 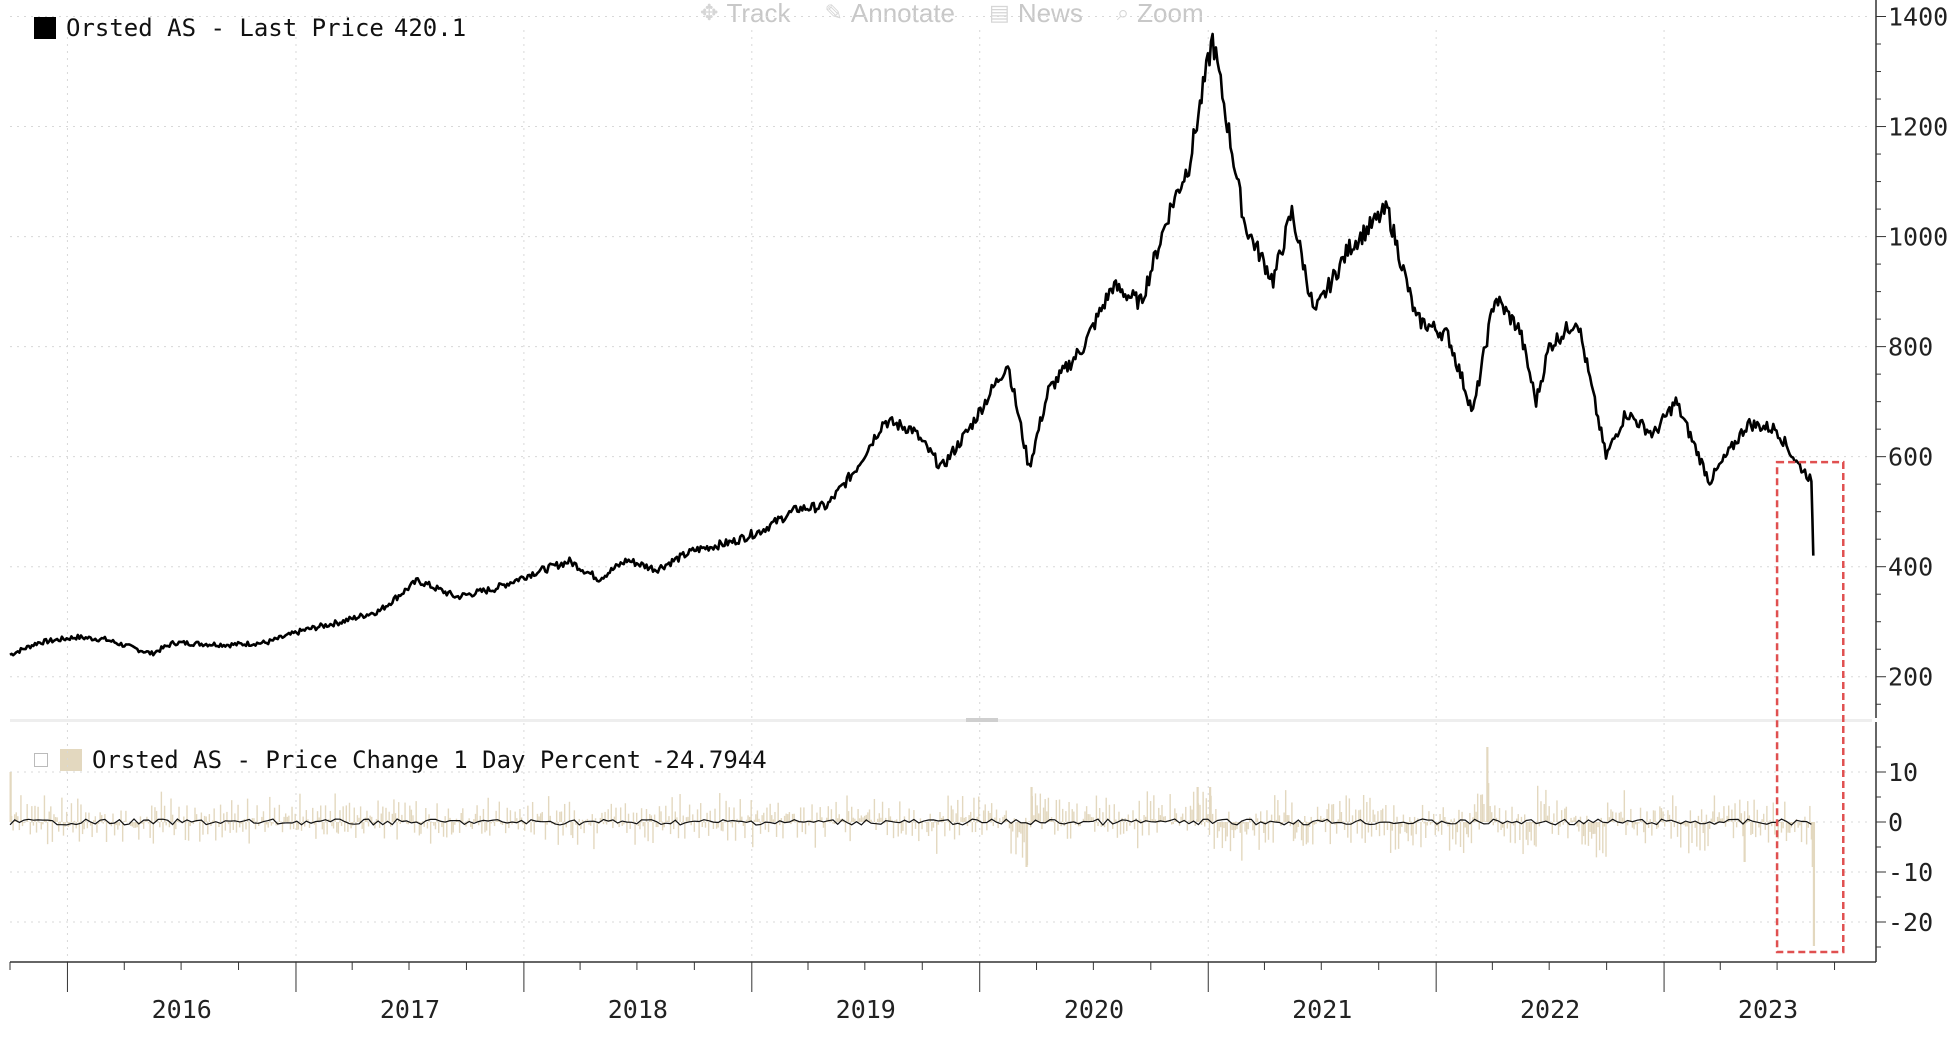 What do you see at coordinates (910, 822) in the screenshot?
I see `change-average-line` at bounding box center [910, 822].